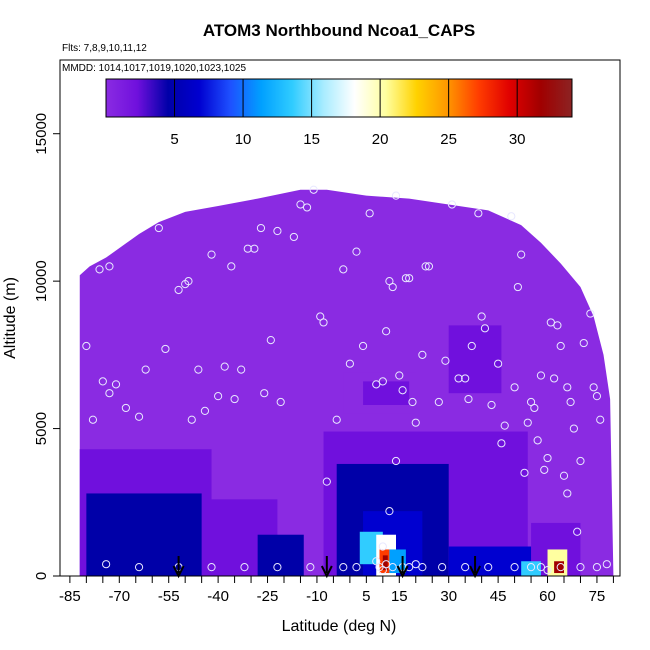 The image size is (650, 650). What do you see at coordinates (402, 567) in the screenshot?
I see `down-arrow-icon` at bounding box center [402, 567].